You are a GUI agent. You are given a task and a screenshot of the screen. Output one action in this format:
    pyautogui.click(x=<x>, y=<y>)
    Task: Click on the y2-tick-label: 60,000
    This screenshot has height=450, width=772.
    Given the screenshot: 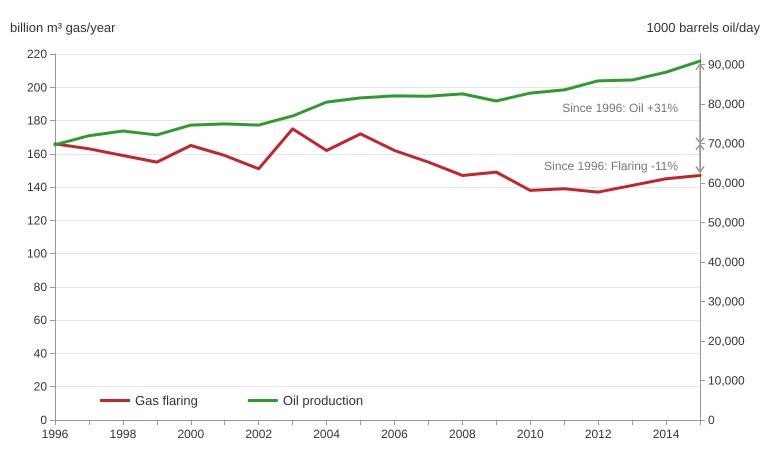 What is the action you would take?
    pyautogui.click(x=727, y=183)
    